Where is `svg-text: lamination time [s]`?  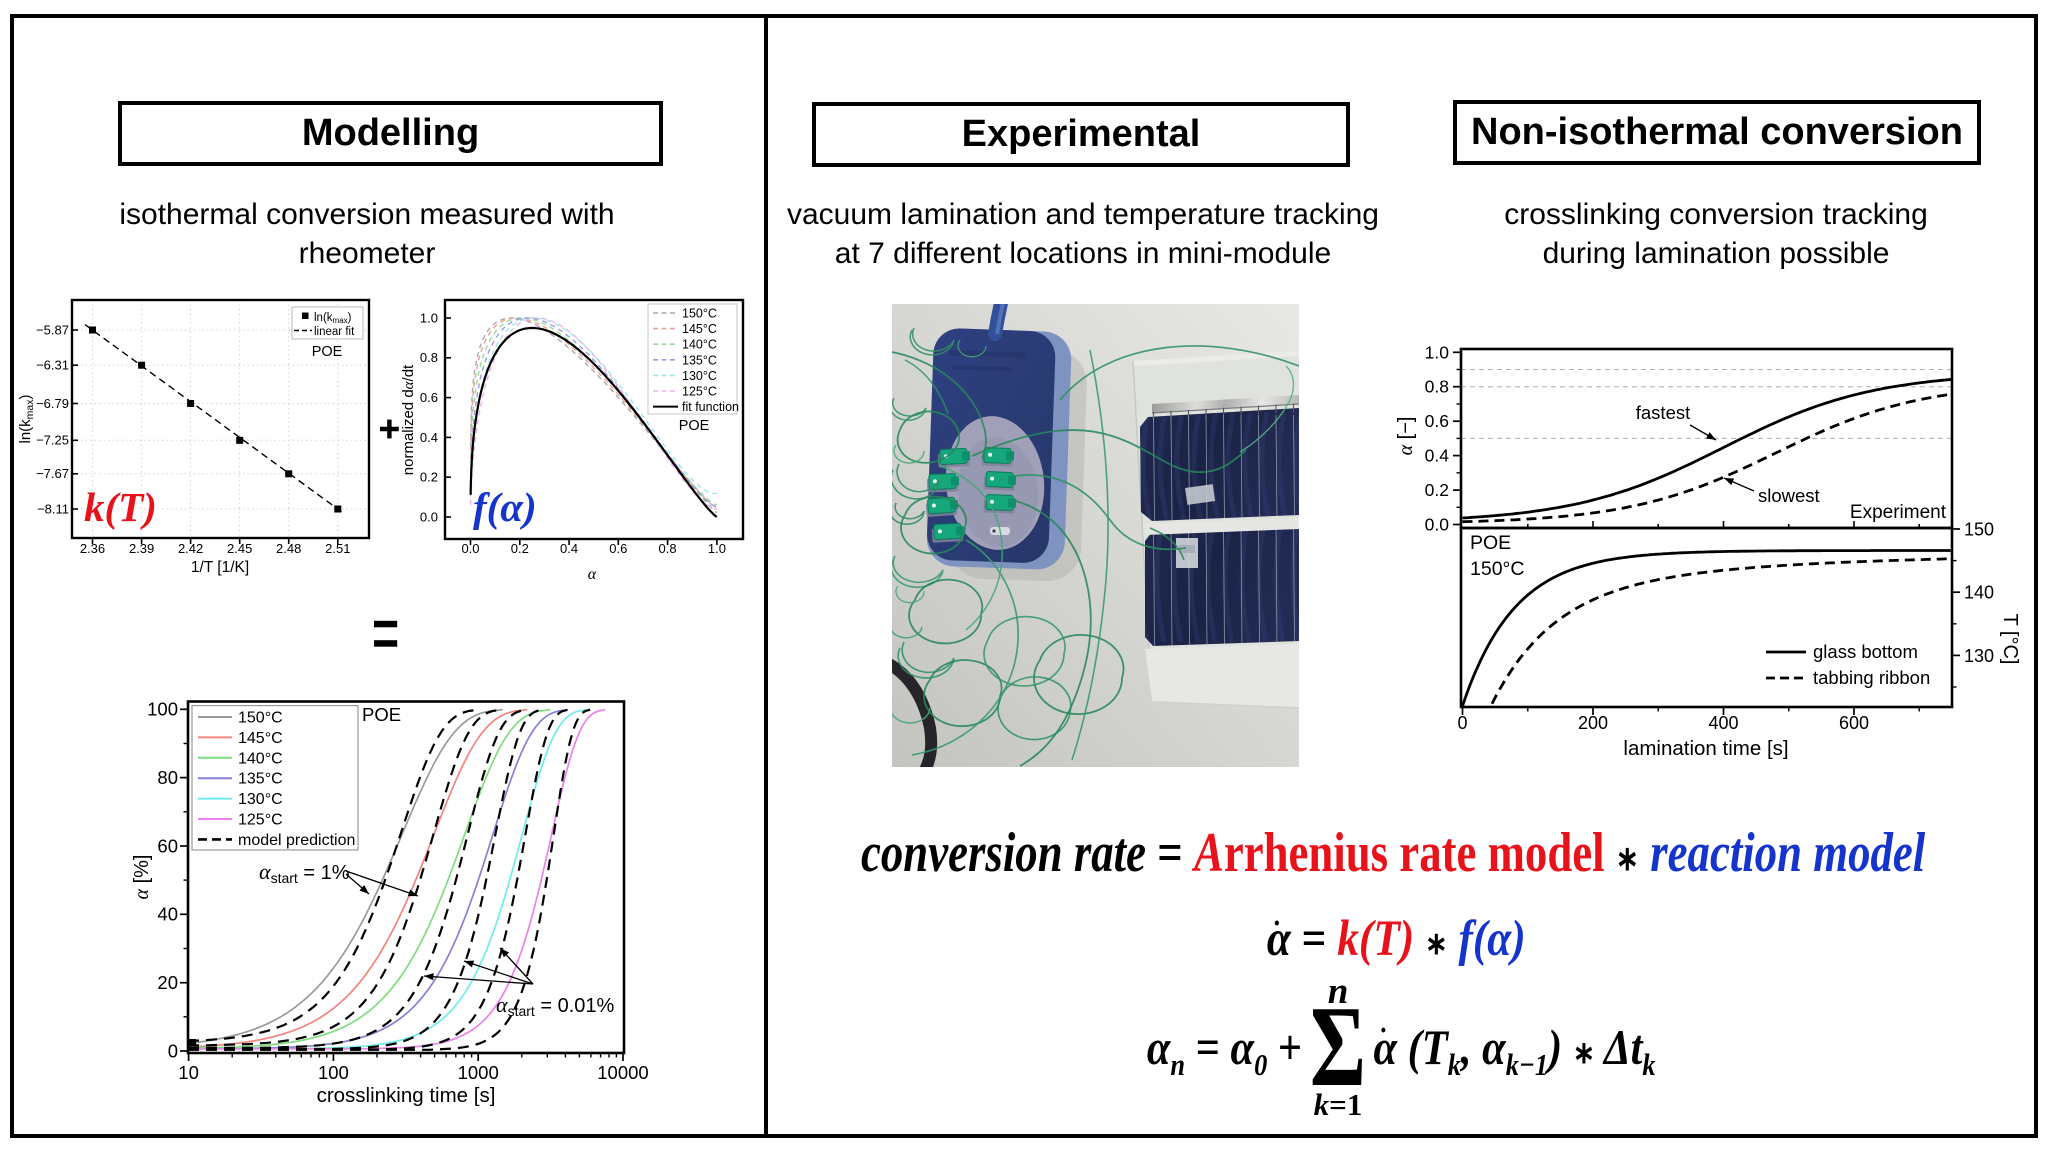
svg-text: lamination time [s] is located at coordinates (1705, 748).